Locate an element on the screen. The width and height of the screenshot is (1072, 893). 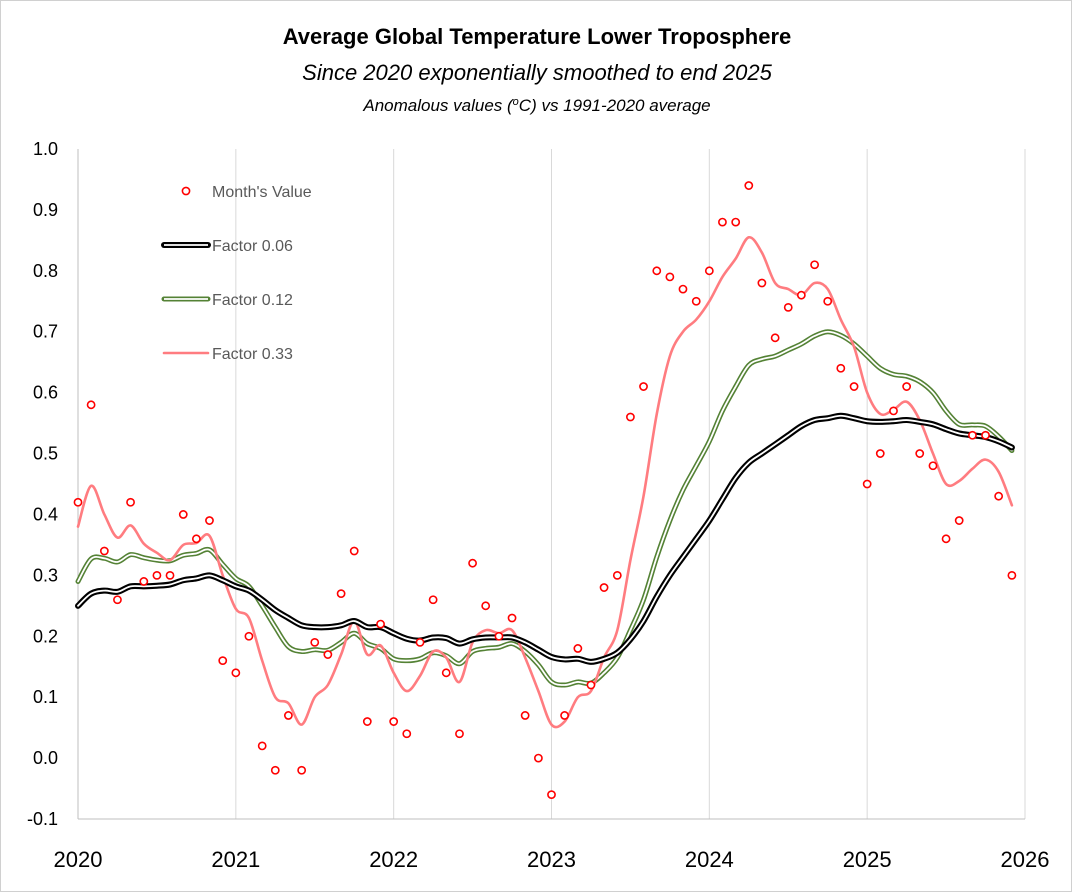
legend-label-factor-0-12: Factor 0.12 is located at coordinates (252, 300).